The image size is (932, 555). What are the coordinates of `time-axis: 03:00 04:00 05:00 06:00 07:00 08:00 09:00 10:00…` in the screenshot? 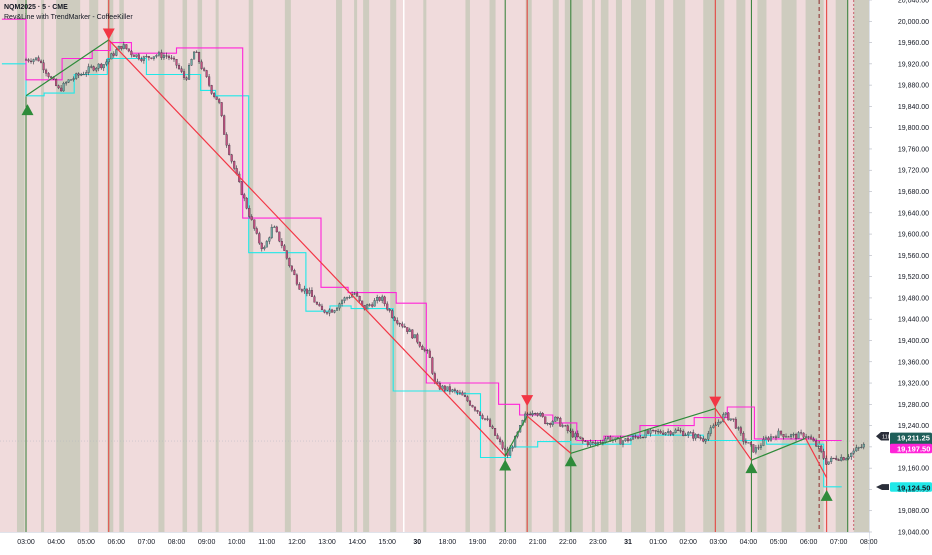 It's located at (439, 541).